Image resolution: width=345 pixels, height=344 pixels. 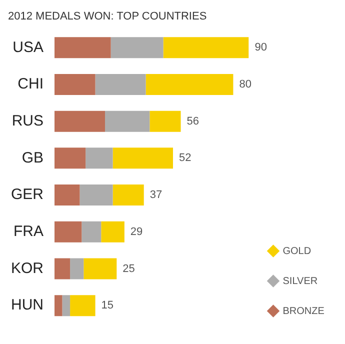 I want to click on annotation: 80, so click(x=245, y=84).